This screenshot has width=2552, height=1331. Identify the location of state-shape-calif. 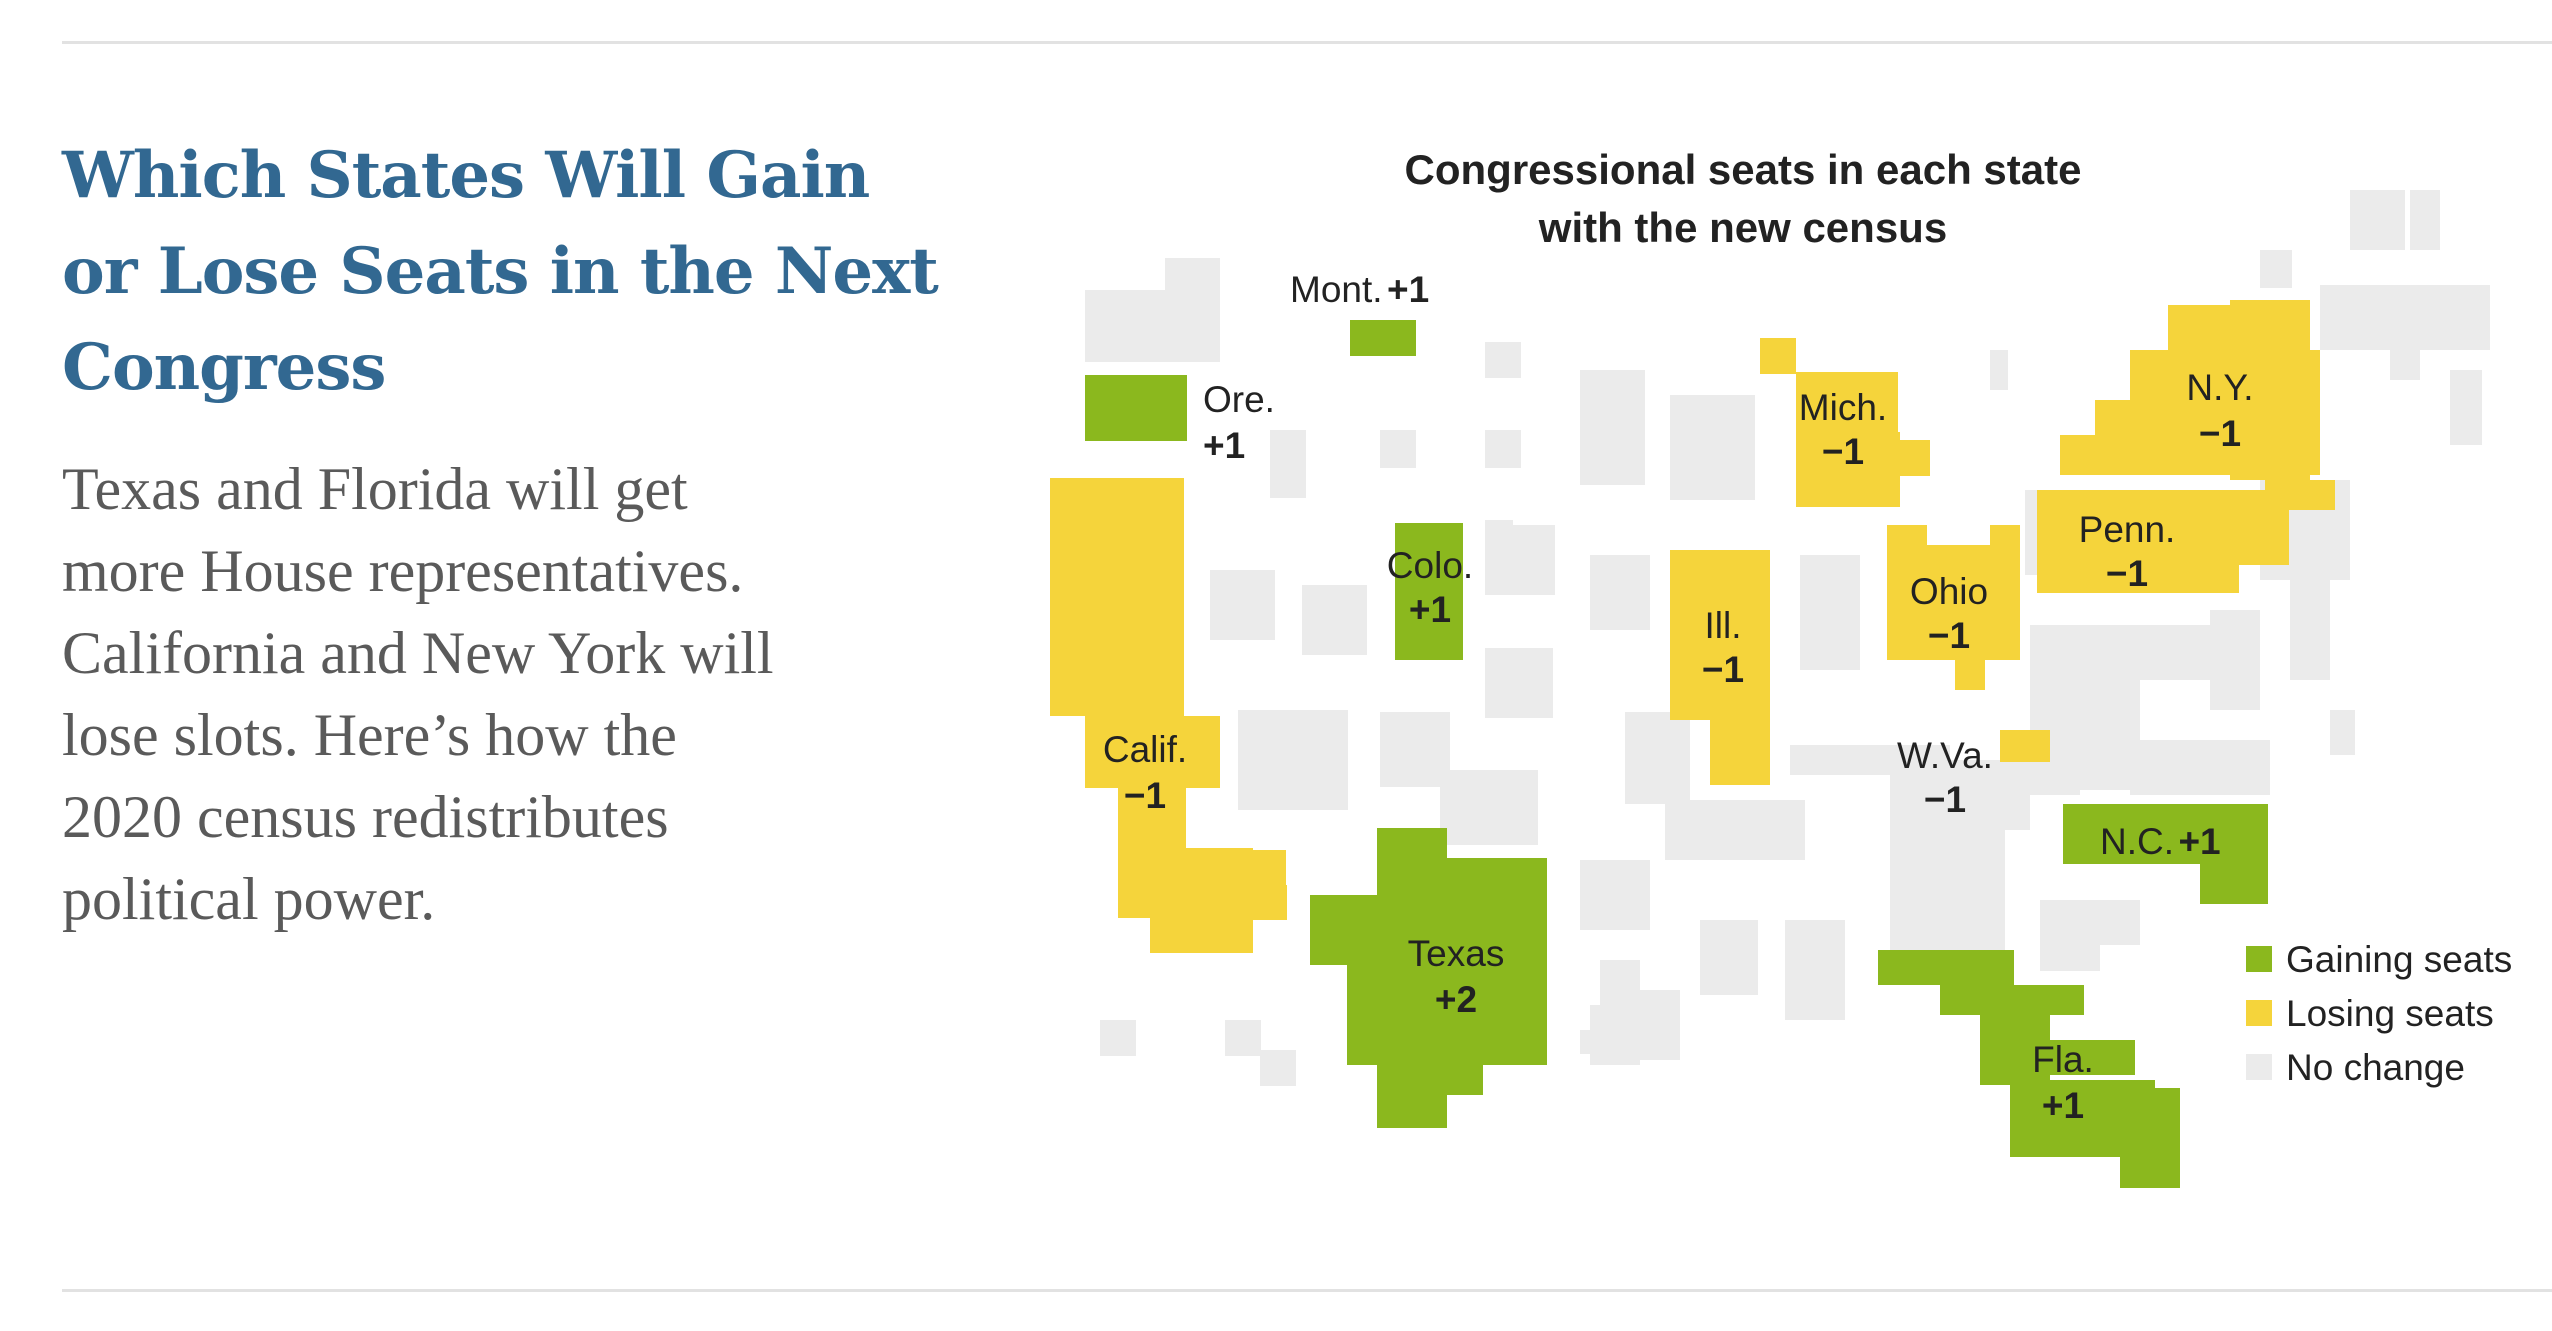
(1168, 715).